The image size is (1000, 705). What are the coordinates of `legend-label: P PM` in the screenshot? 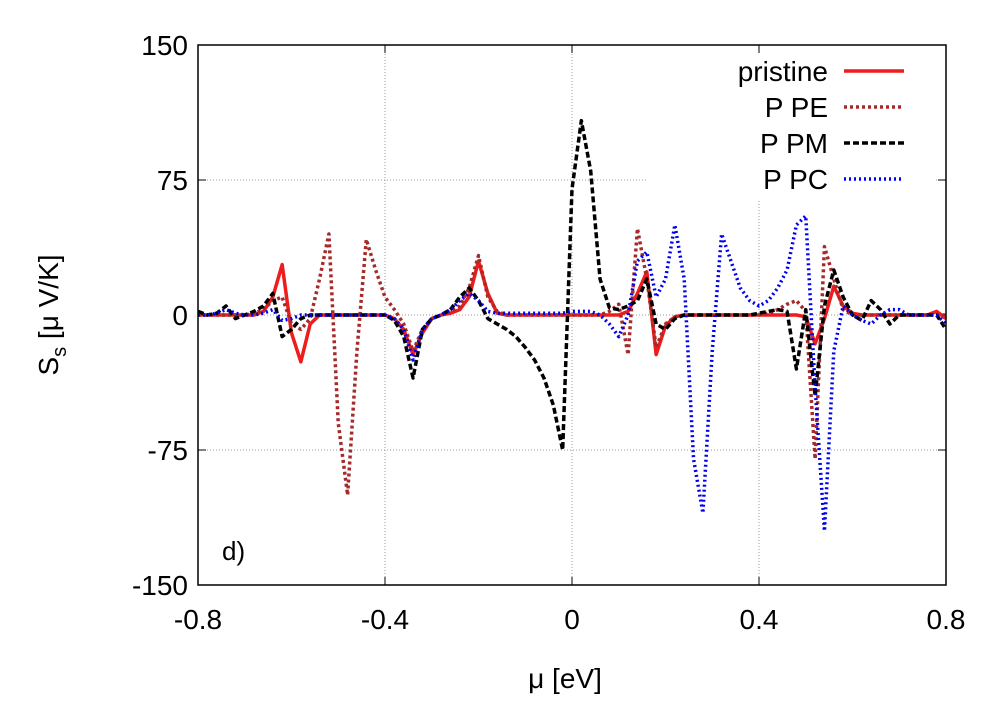 It's located at (794, 143).